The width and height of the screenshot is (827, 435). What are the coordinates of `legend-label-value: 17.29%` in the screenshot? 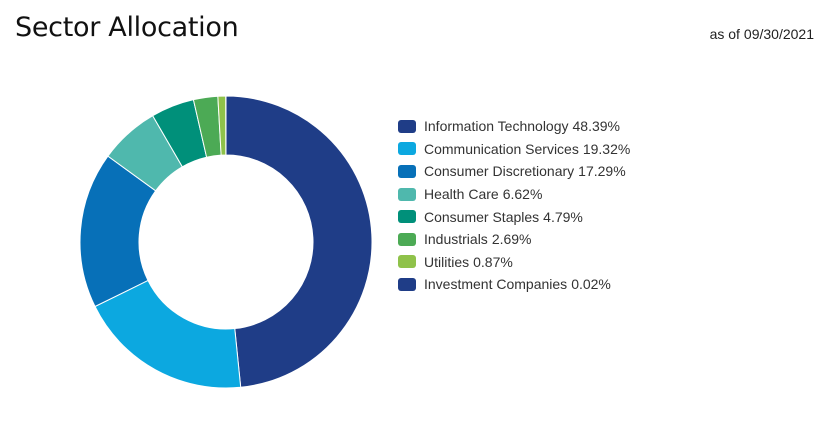 It's located at (602, 171).